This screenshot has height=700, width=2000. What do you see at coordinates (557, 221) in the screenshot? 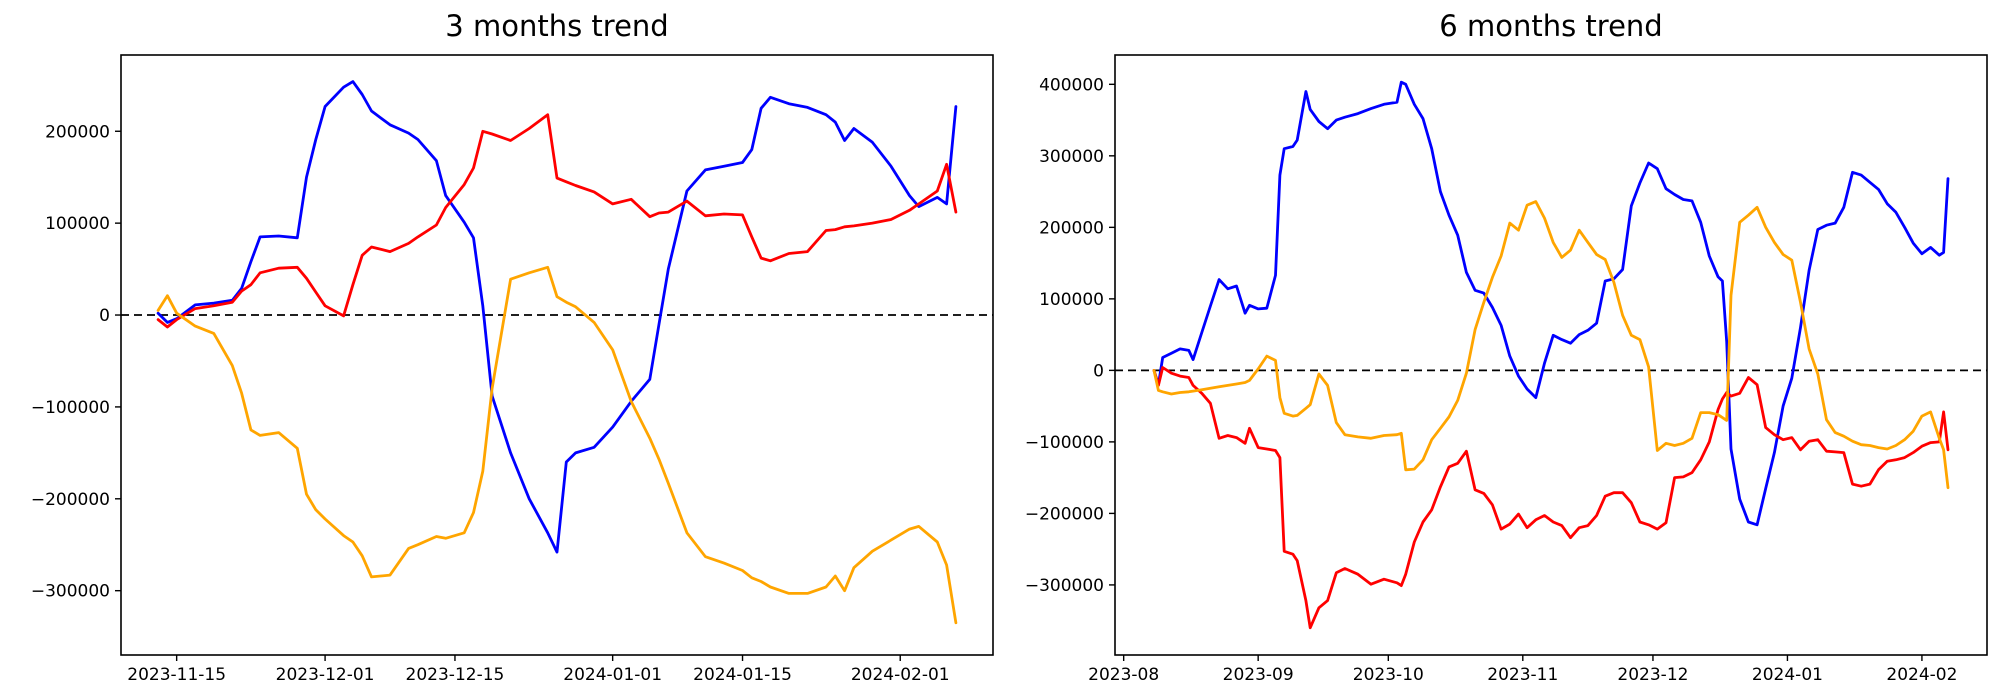
I see `series-line-red` at bounding box center [557, 221].